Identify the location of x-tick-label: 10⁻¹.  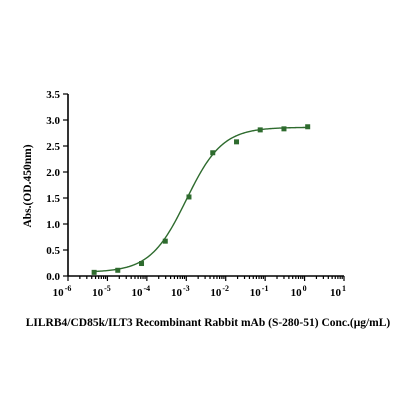
(259, 291).